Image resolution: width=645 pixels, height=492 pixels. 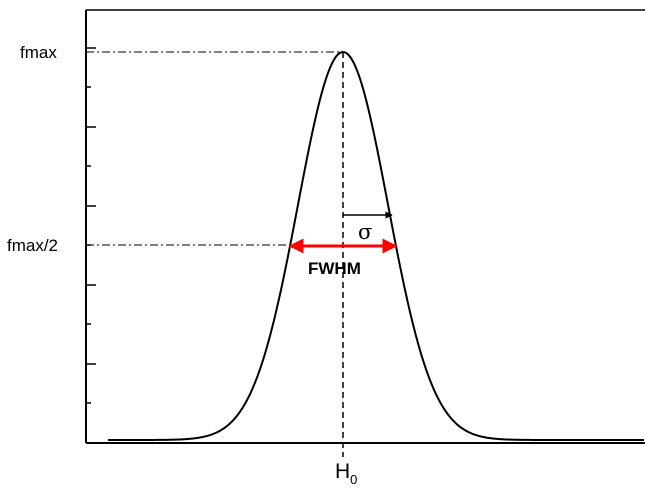 I want to click on fmax-label: fmax, so click(x=38, y=52).